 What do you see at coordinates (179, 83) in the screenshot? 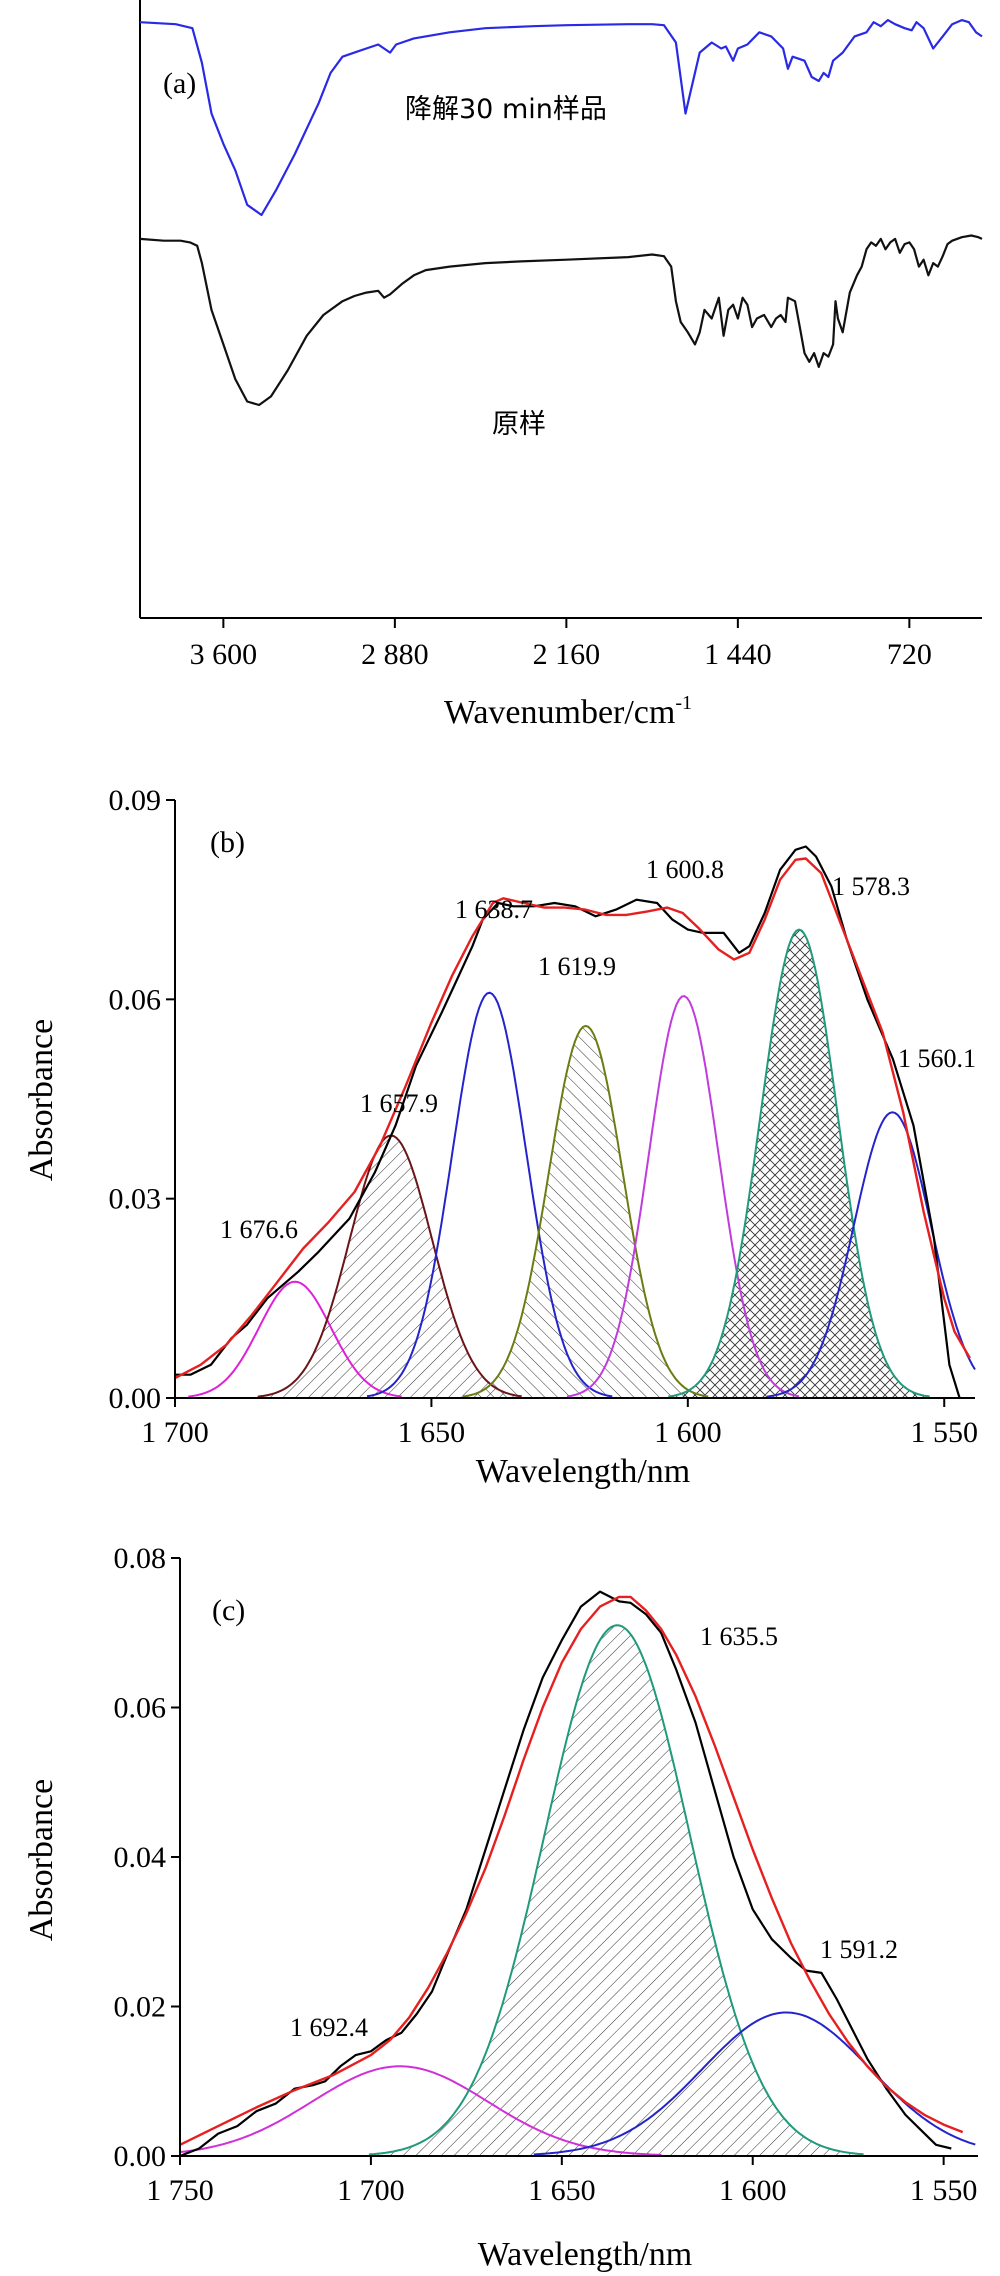
I see `panel-a-label: (a)` at bounding box center [179, 83].